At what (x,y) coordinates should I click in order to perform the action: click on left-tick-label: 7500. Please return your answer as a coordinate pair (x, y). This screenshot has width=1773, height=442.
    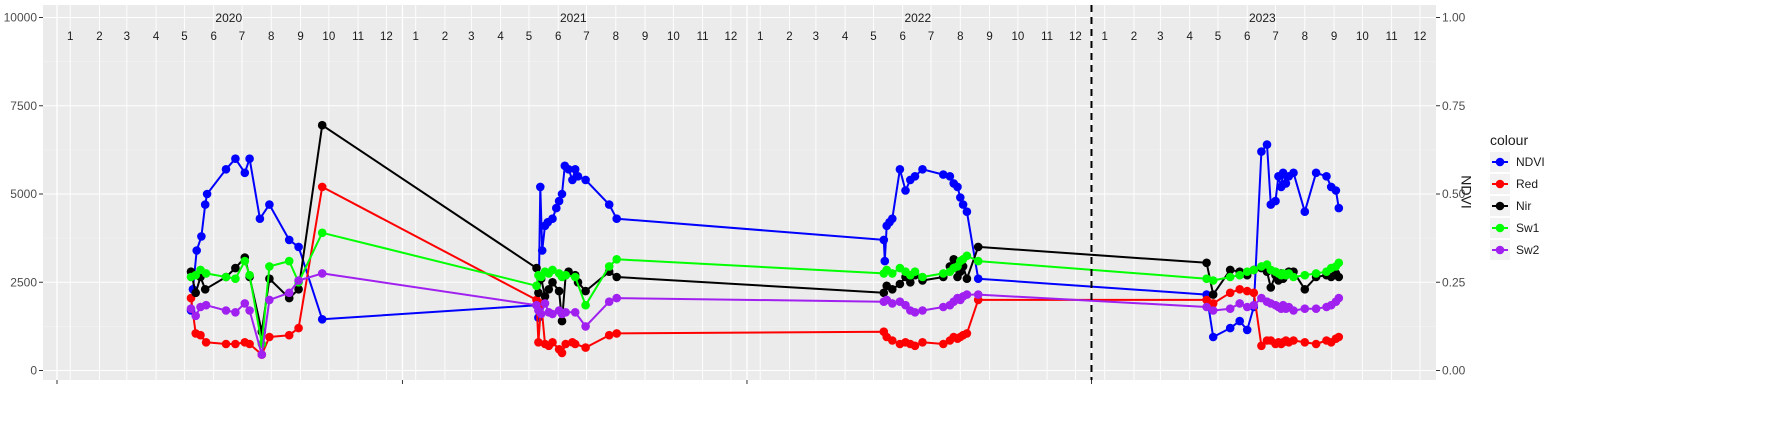
    Looking at the image, I should click on (23, 106).